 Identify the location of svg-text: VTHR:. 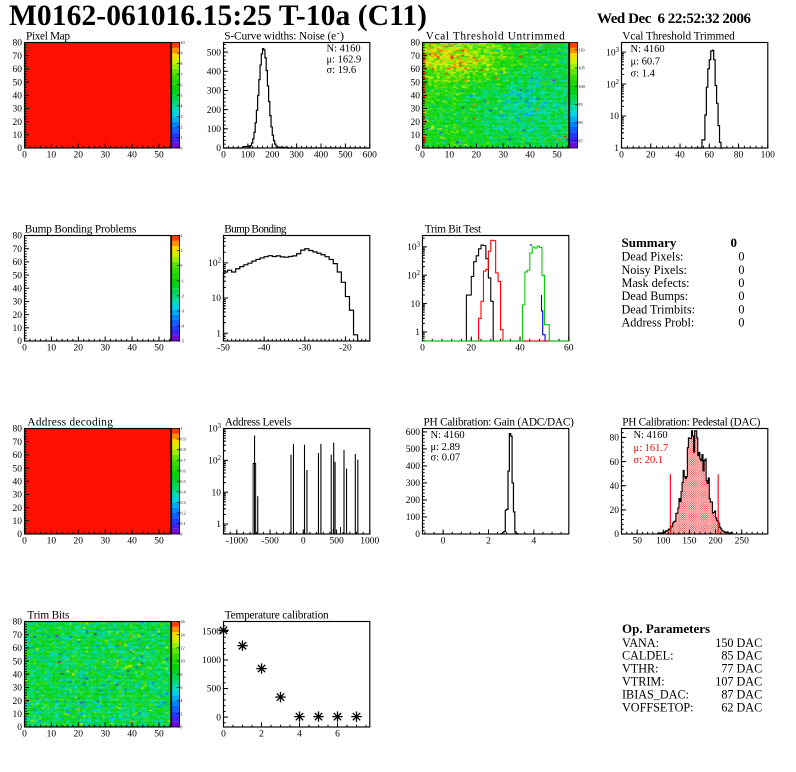
(640, 669).